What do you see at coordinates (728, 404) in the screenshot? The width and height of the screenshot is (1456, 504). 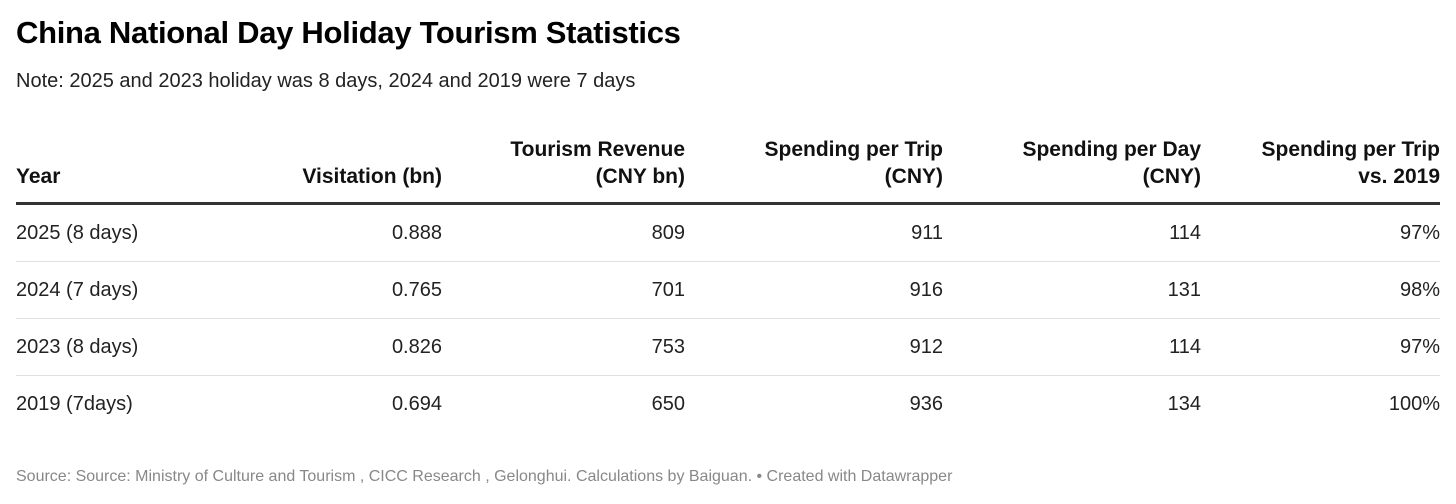 I see `table-row: 2019 (7days) 0.694 650 936 134 100%` at bounding box center [728, 404].